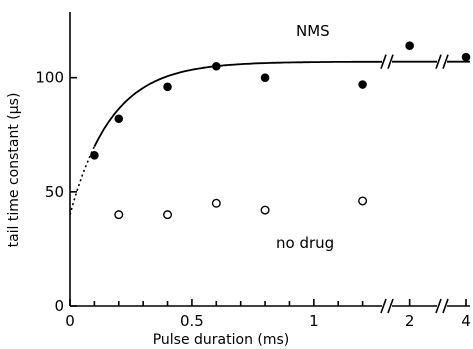  I want to click on x-tick-label: 1, so click(314, 321).